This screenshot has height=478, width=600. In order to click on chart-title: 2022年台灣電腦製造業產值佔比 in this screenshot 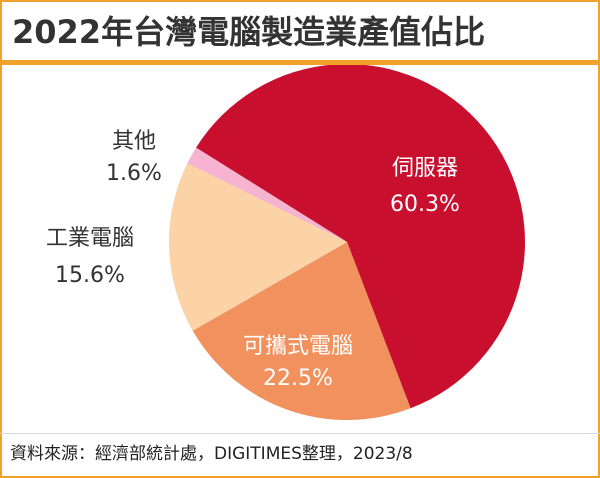, I will do `click(249, 32)`.